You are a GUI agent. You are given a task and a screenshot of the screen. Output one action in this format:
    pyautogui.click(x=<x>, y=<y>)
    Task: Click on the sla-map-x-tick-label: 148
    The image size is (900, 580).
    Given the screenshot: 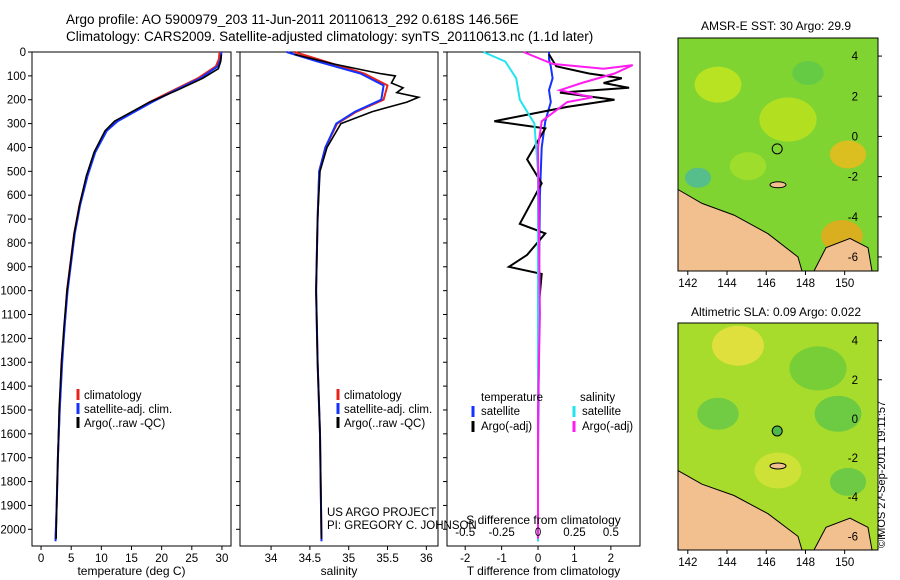 What is the action you would take?
    pyautogui.click(x=805, y=563)
    